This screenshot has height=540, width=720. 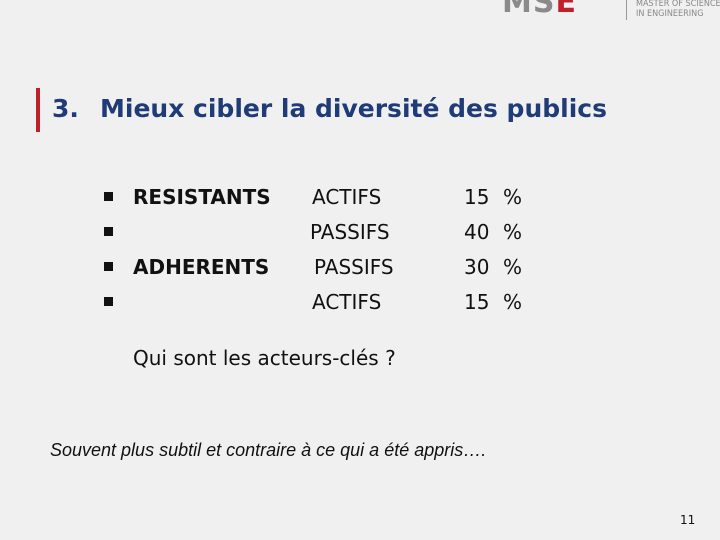 I want to click on page-number: 11, so click(x=688, y=520).